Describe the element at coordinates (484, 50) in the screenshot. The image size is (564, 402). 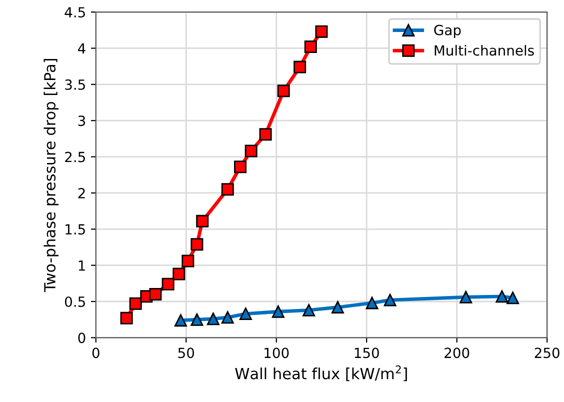
I see `legend-label: Multi-channels` at that location.